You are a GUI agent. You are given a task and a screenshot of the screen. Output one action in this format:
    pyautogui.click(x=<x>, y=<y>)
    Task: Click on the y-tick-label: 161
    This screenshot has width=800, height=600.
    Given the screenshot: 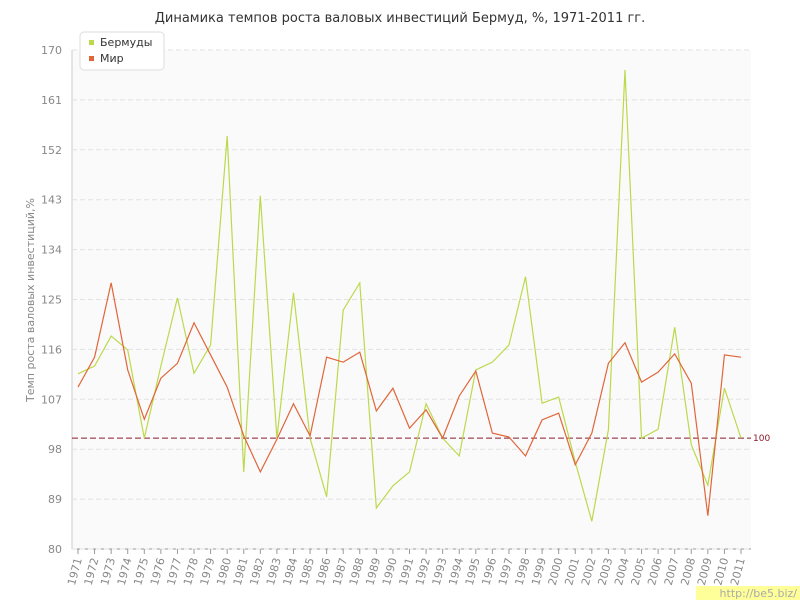 What is the action you would take?
    pyautogui.click(x=51, y=100)
    